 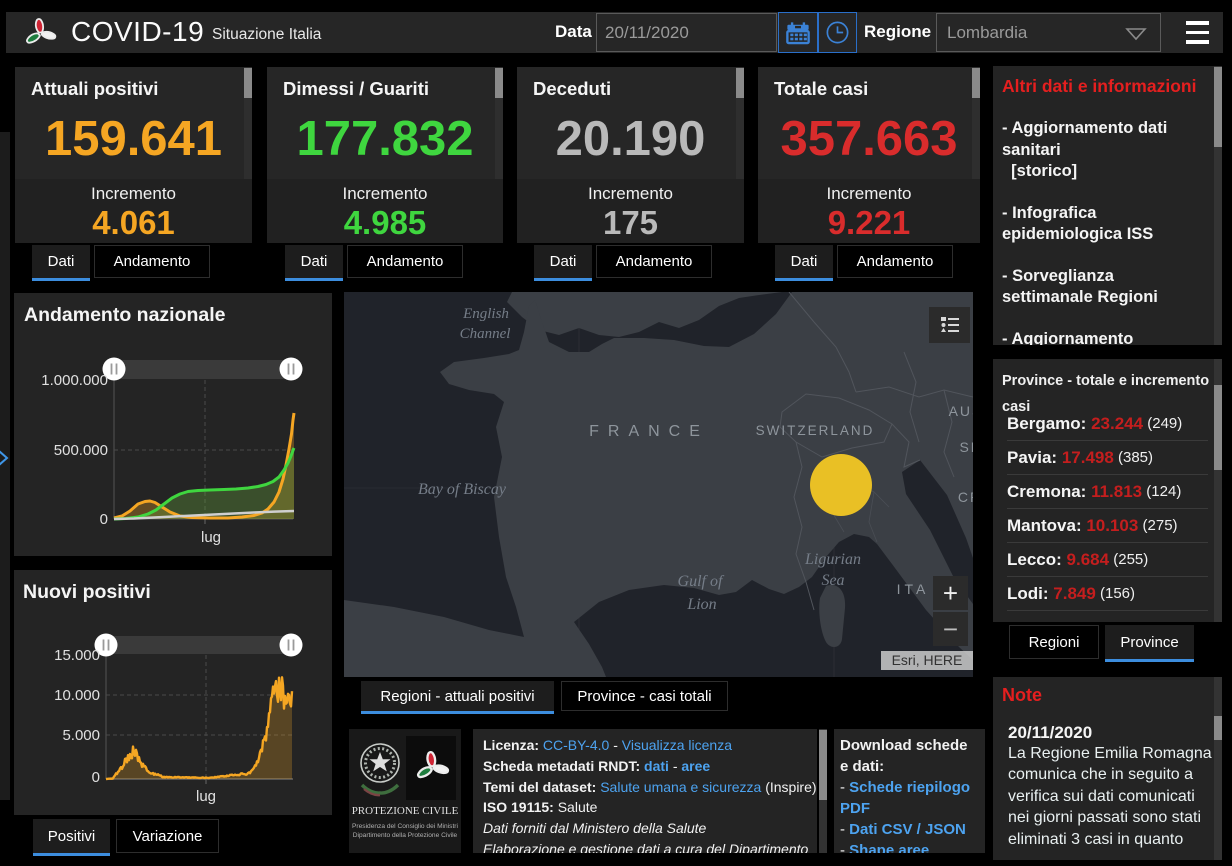 What do you see at coordinates (81, 450) in the screenshot?
I see `svg-text: 500.000` at bounding box center [81, 450].